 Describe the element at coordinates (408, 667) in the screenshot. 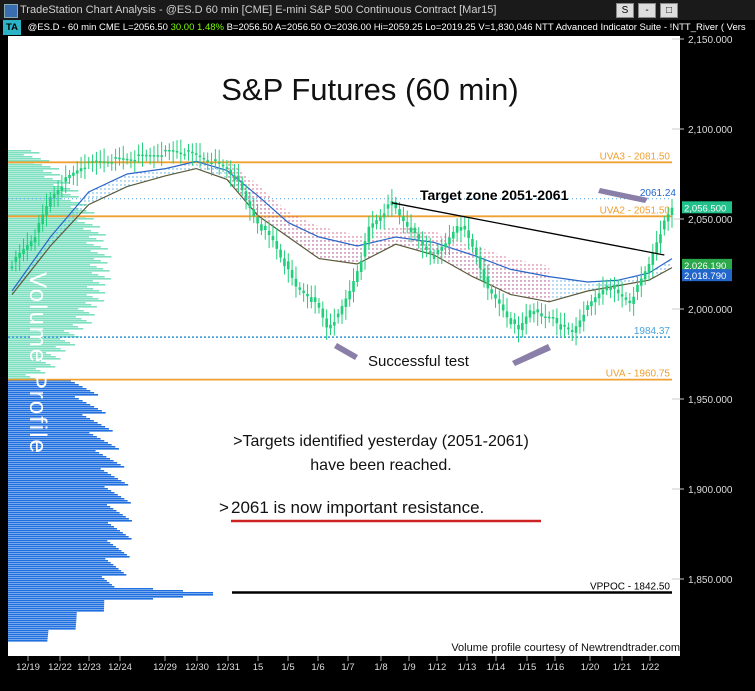

I see `x-tick-label: 1/9` at that location.